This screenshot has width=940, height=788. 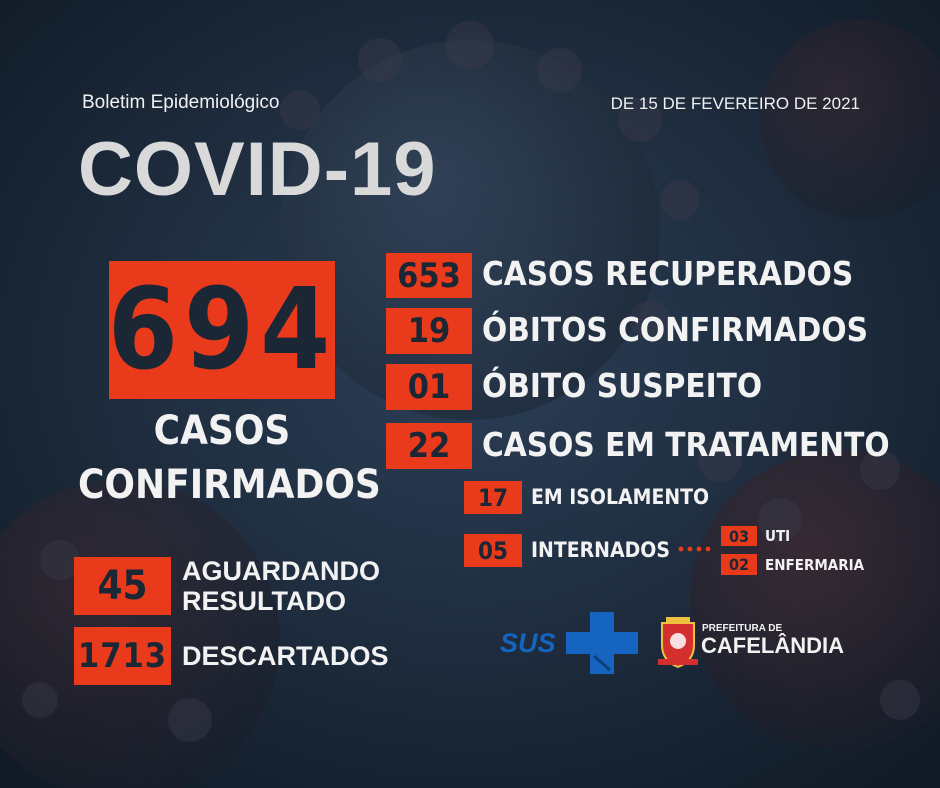 I want to click on discarded-label: DESCARTADOS, so click(x=285, y=656).